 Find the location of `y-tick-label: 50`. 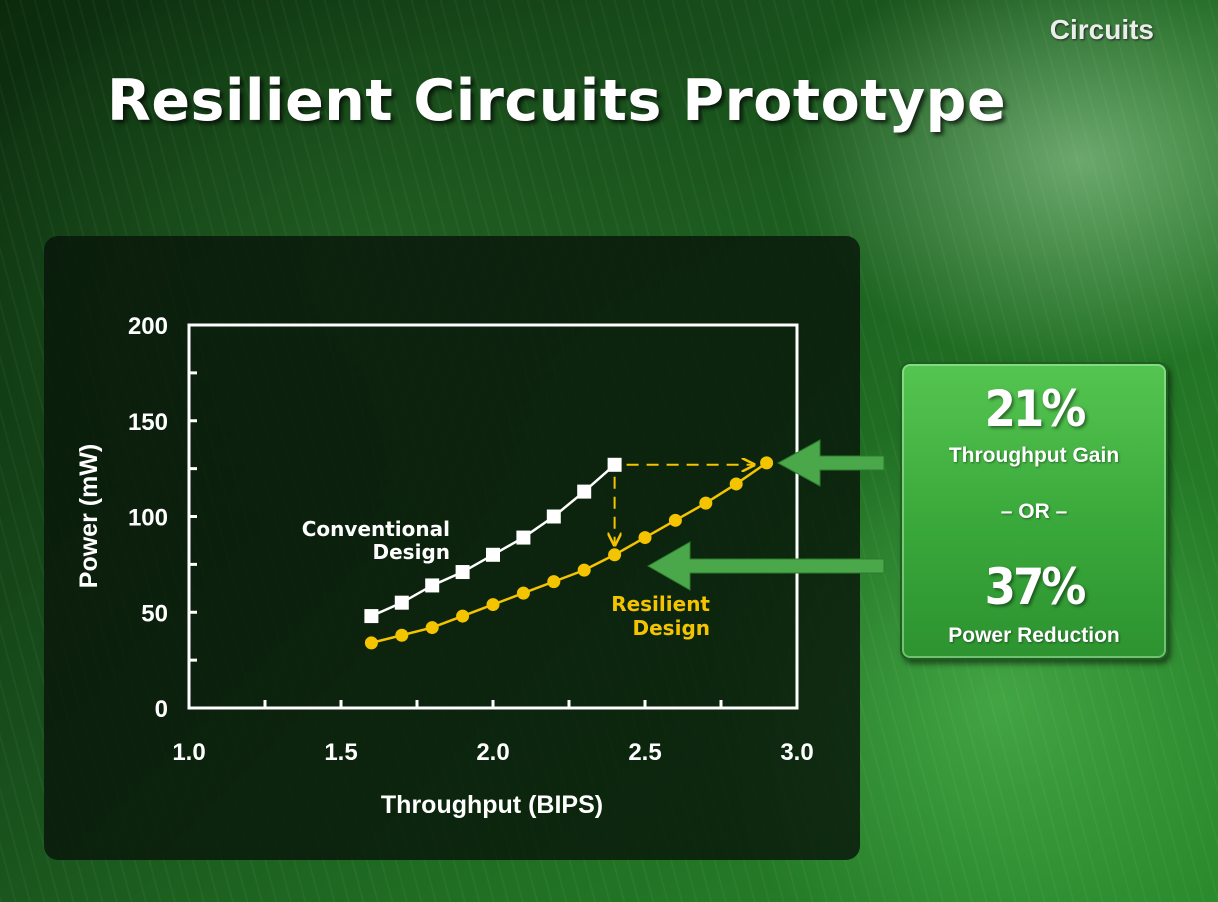

y-tick-label: 50 is located at coordinates (154, 613).